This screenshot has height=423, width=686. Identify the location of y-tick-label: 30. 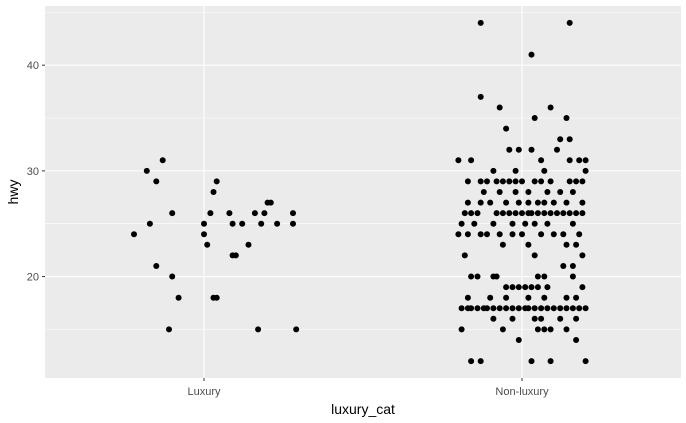
(33, 172).